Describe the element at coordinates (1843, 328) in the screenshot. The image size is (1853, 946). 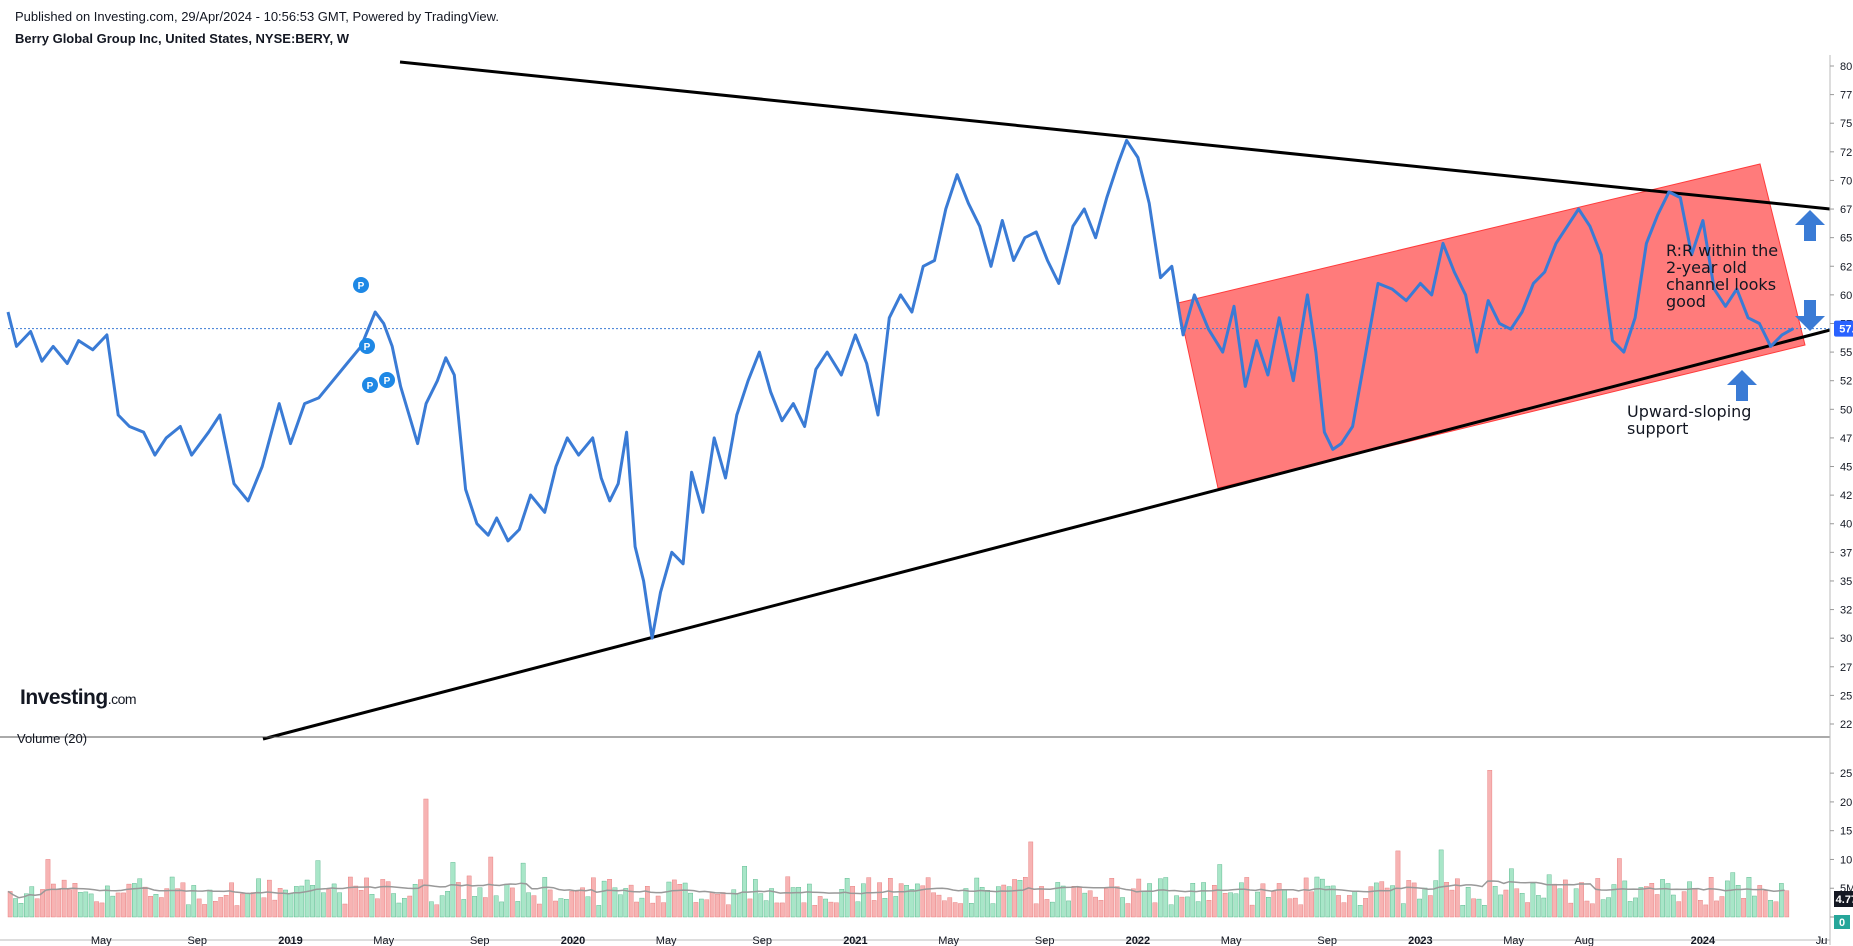
I see `last-price-badge` at that location.